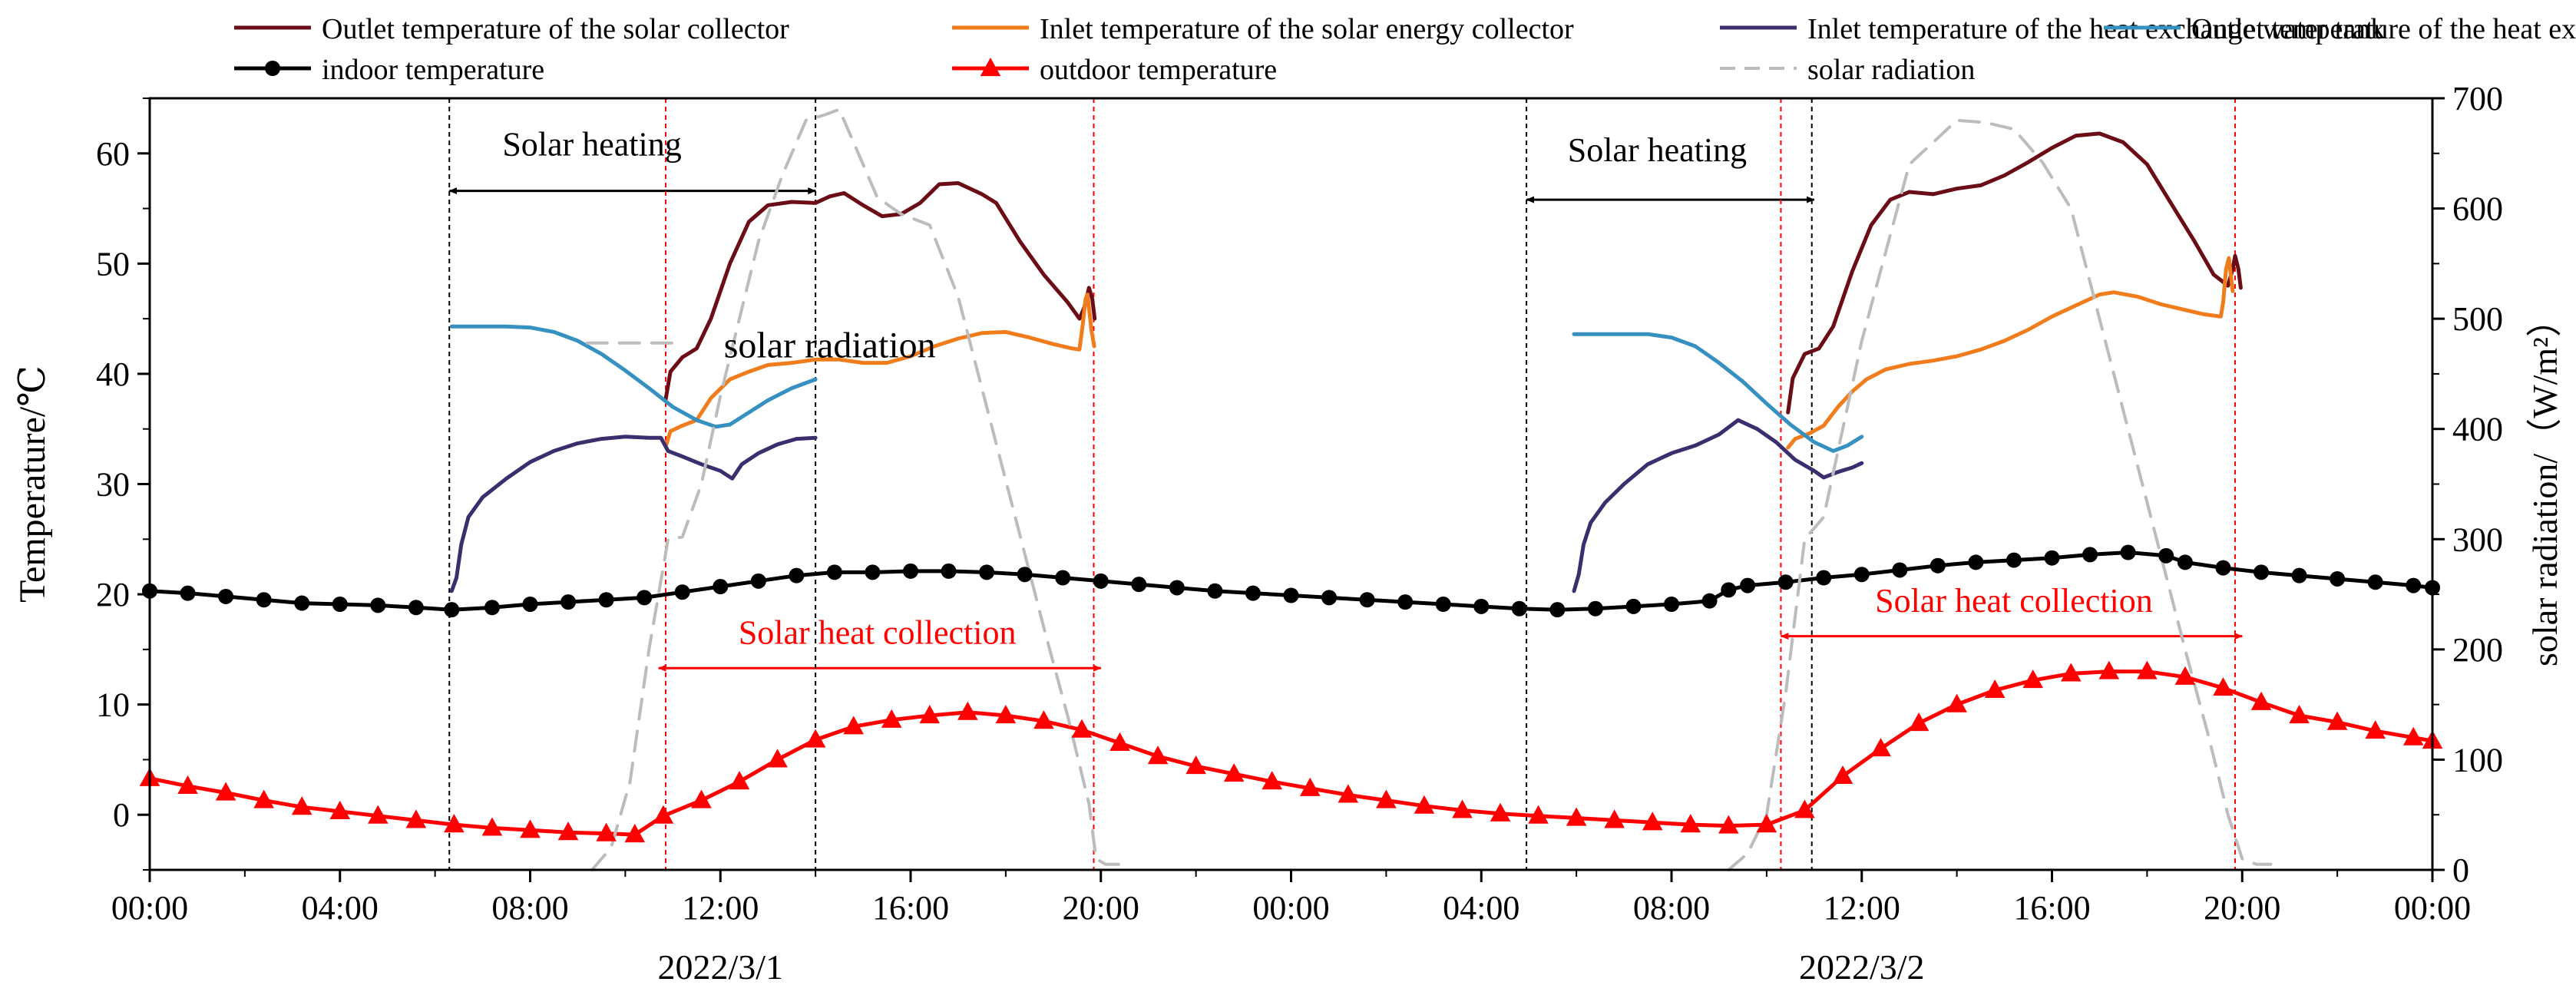 The width and height of the screenshot is (2576, 1005). What do you see at coordinates (32, 484) in the screenshot?
I see `y-left-axis-label: Temperature/℃` at bounding box center [32, 484].